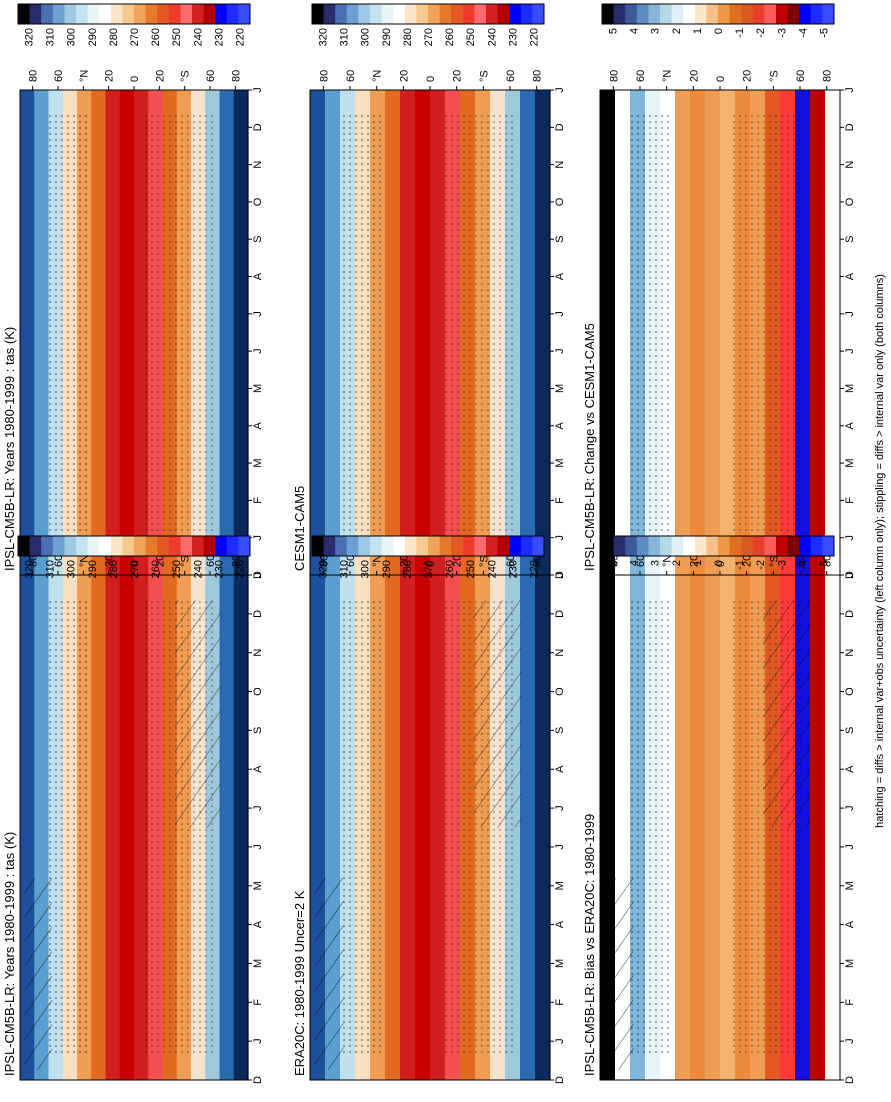 The image size is (891, 1102). Describe the element at coordinates (458, 561) in the screenshot. I see `lat-tick-label: 20` at that location.